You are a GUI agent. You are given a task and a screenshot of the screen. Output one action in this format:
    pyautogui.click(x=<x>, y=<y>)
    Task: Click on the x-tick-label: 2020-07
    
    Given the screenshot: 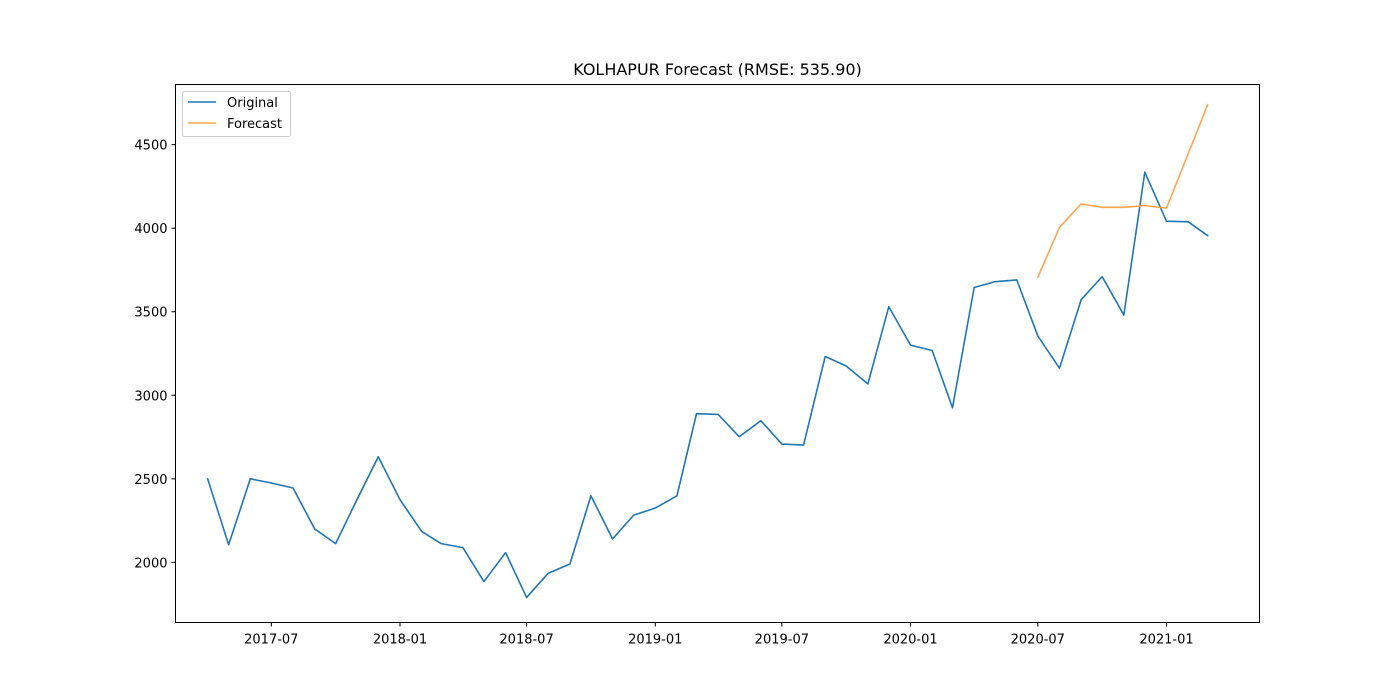 What is the action you would take?
    pyautogui.click(x=1038, y=640)
    